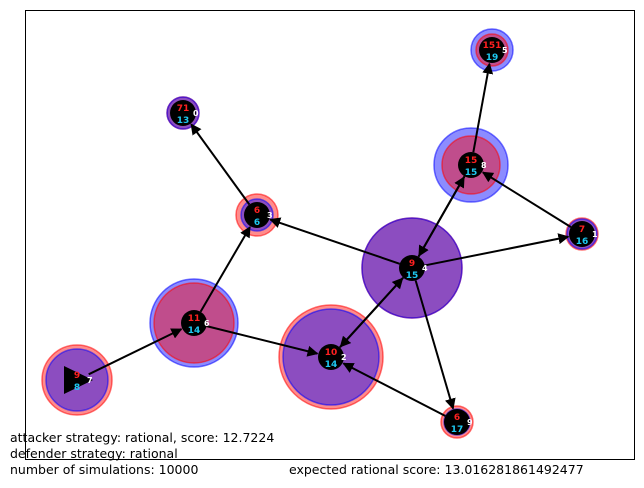 The height and width of the screenshot is (488, 644). I want to click on node-7-triangle-marker, so click(78, 380).